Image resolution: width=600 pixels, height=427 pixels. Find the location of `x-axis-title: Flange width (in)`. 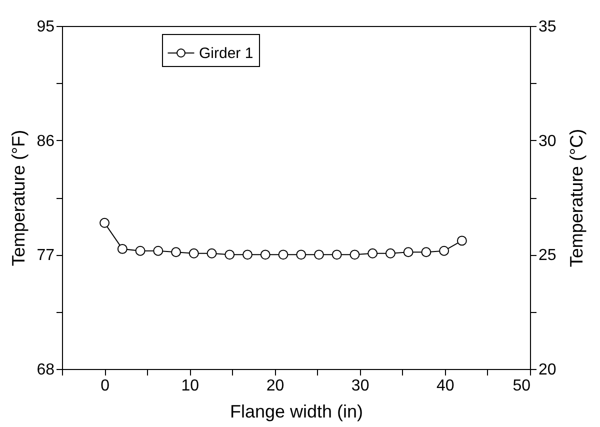

x-axis-title: Flange width (in) is located at coordinates (297, 412).